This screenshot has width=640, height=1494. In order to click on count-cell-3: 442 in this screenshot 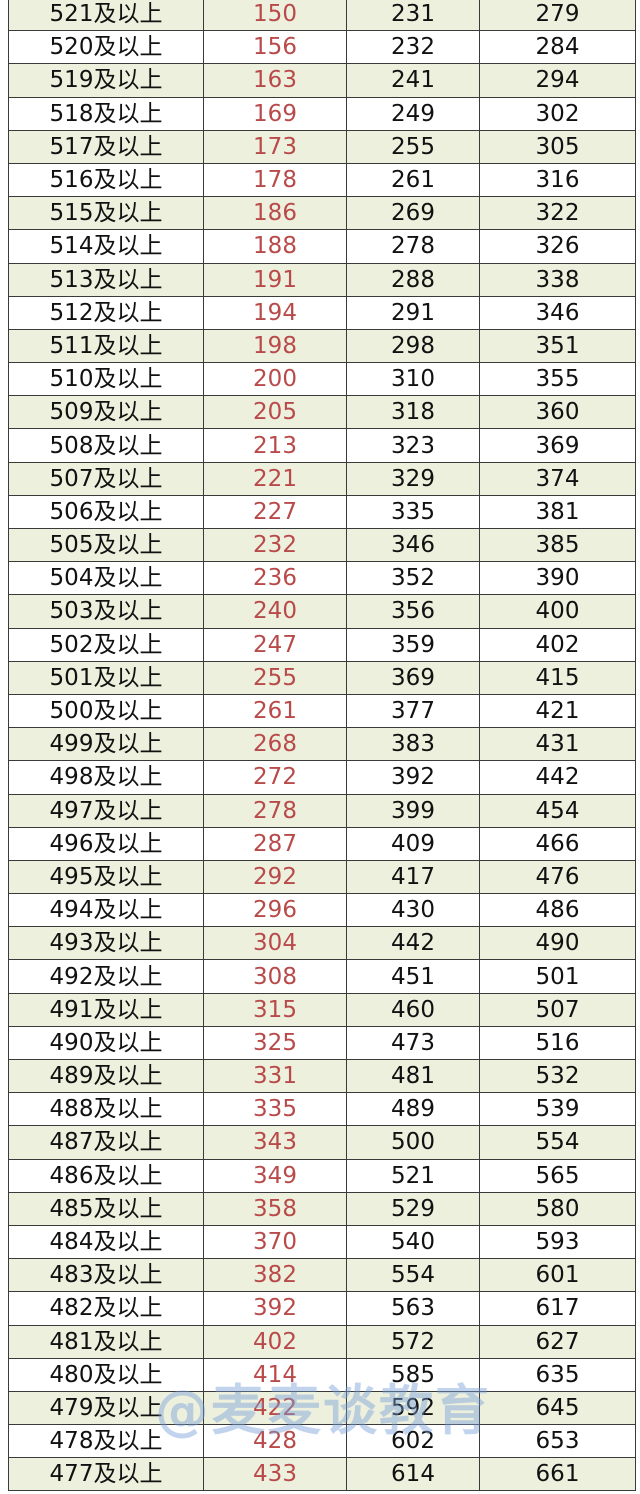, I will do `click(557, 777)`.